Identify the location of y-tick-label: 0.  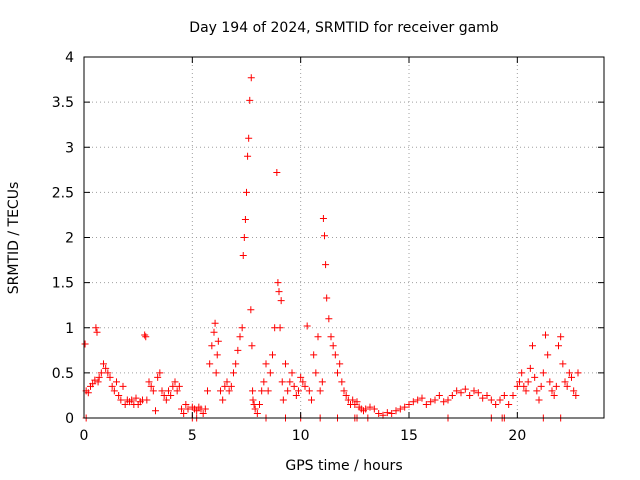
(69, 419).